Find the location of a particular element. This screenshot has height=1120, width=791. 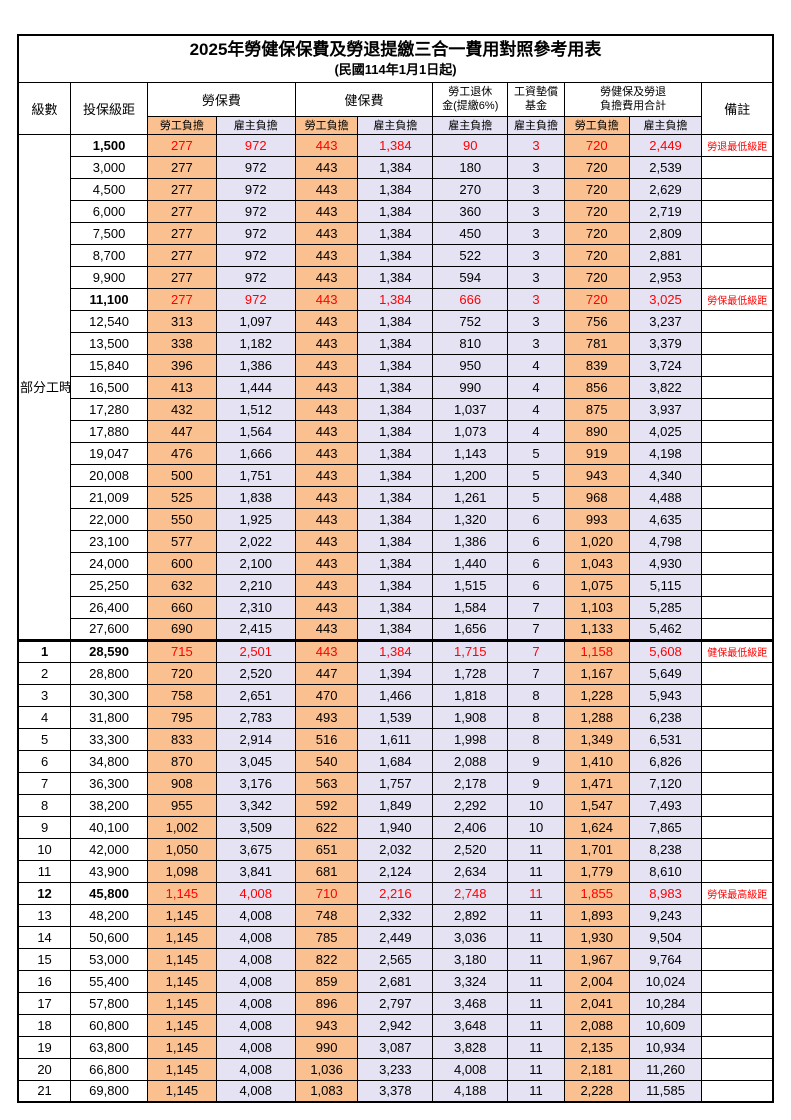

wage-fund-employer-cell: 8 is located at coordinates (536, 695).